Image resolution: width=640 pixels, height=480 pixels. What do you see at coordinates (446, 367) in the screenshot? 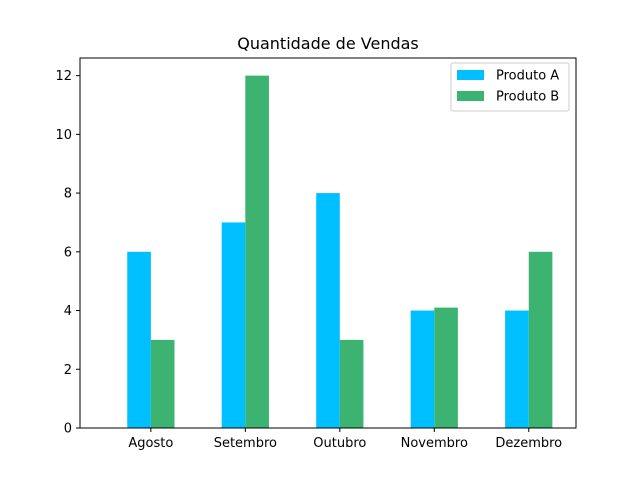
I see `bar-produto-b-novembro` at bounding box center [446, 367].